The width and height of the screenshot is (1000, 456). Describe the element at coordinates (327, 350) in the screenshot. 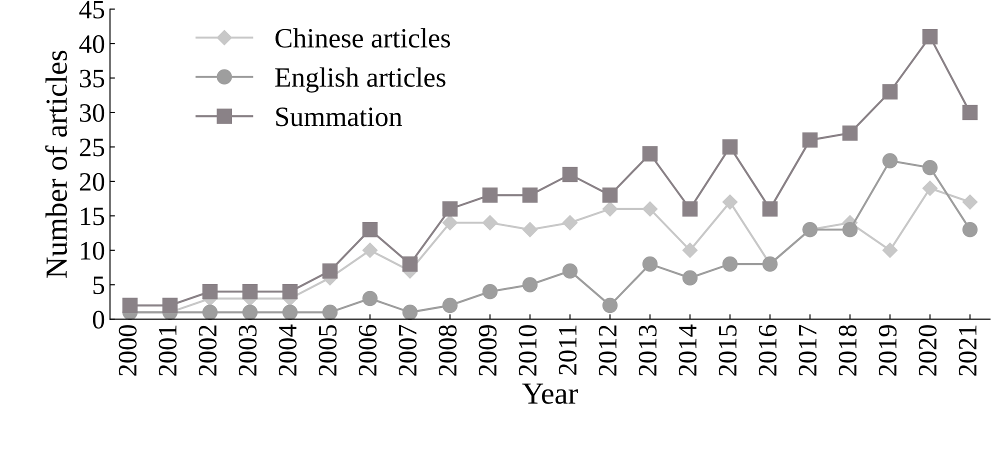

I see `x-tick-label: 2005` at that location.